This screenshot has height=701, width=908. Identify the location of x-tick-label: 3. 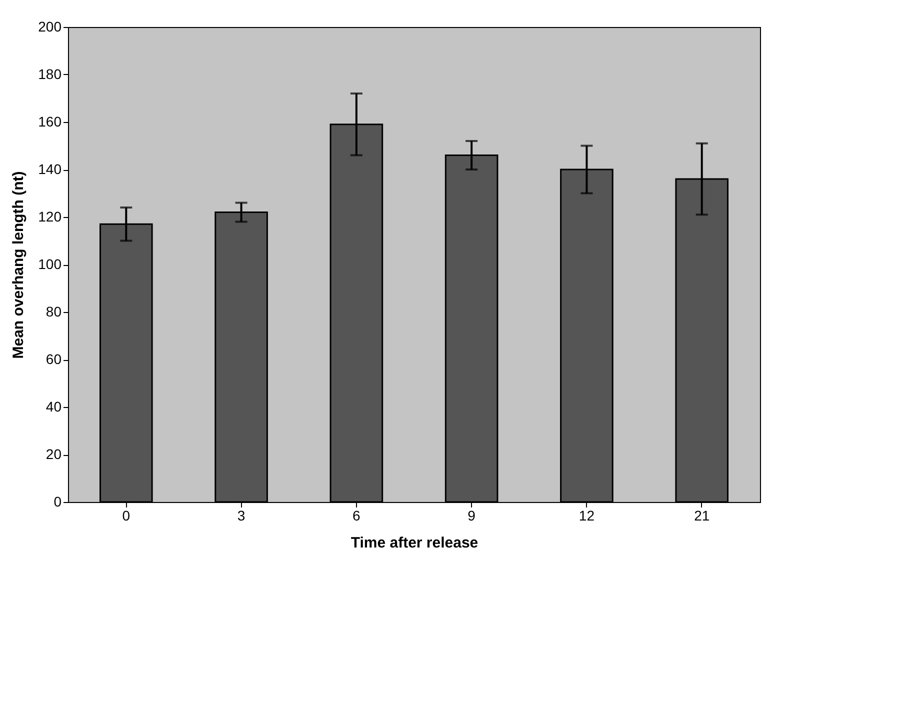
(241, 516).